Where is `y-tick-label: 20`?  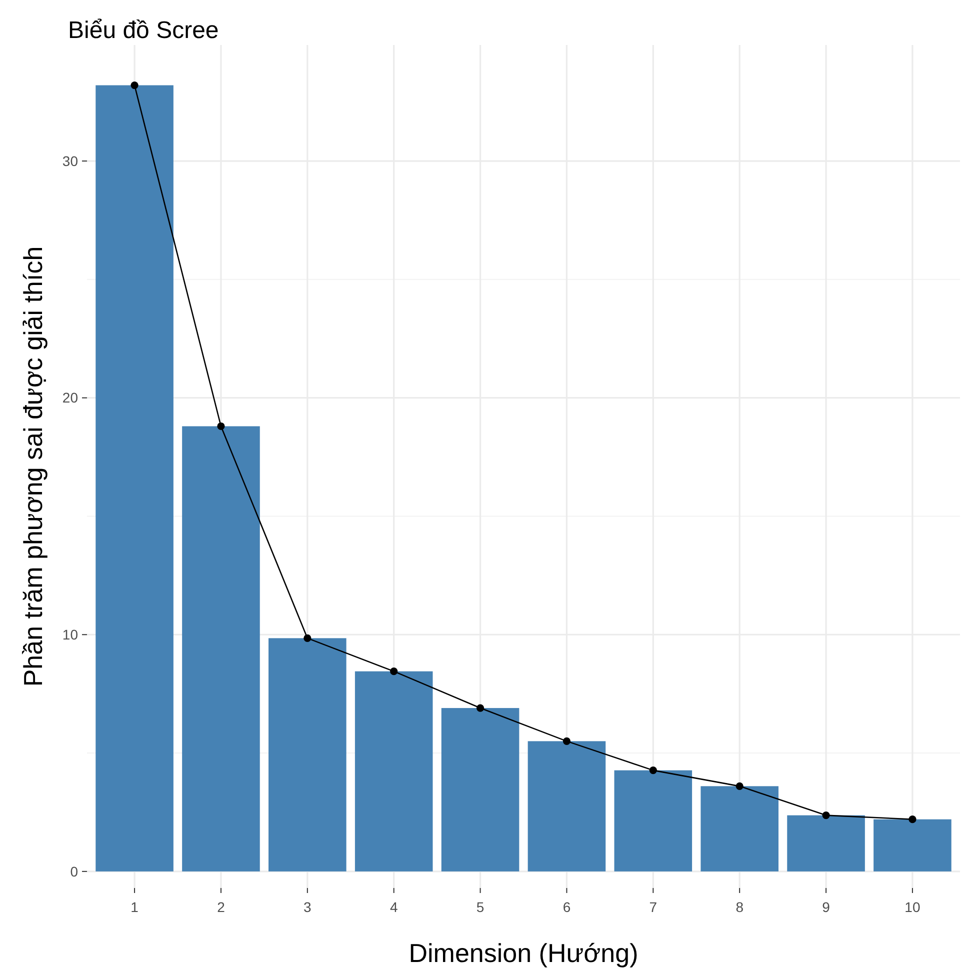
y-tick-label: 20 is located at coordinates (70, 398).